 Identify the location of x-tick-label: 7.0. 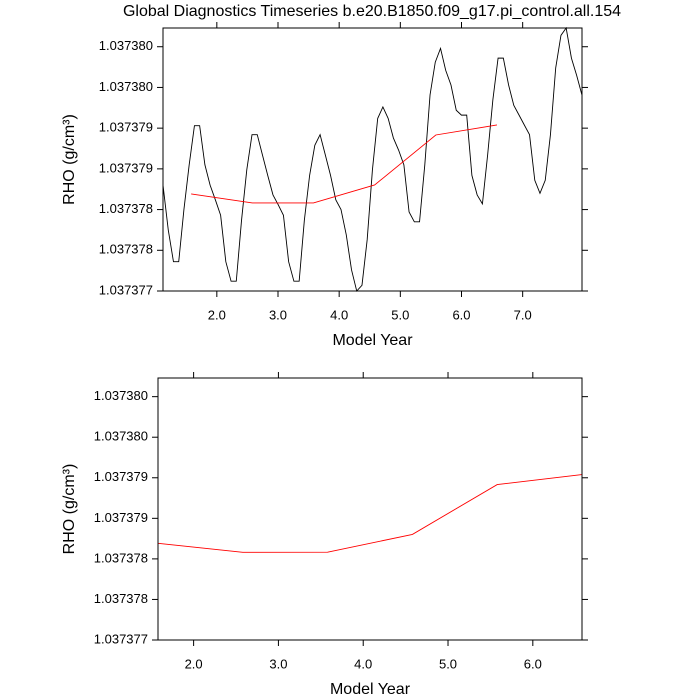
(523, 314).